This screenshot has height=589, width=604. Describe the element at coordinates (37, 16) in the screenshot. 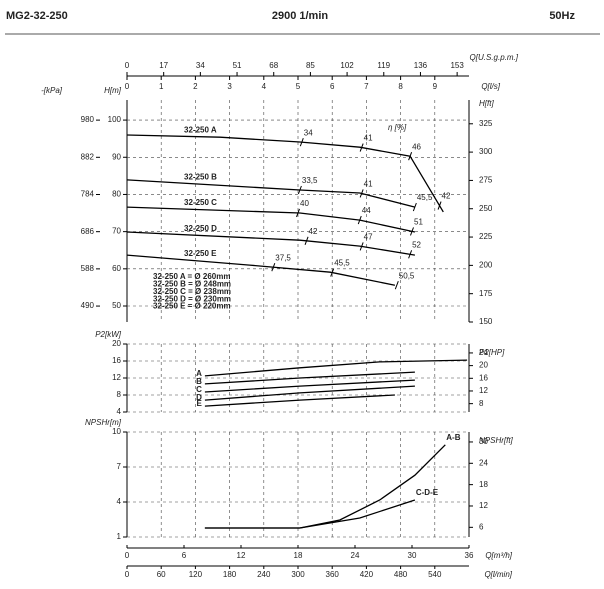

I see `model: MG2-32-250` at that location.